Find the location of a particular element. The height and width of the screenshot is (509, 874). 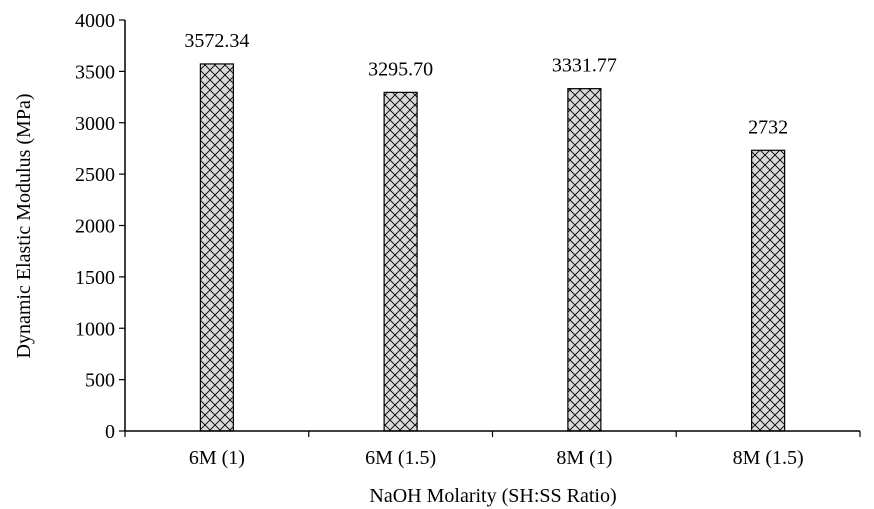

data-labels: 3572.34 3295.70 3331.77 2732 is located at coordinates (486, 84).